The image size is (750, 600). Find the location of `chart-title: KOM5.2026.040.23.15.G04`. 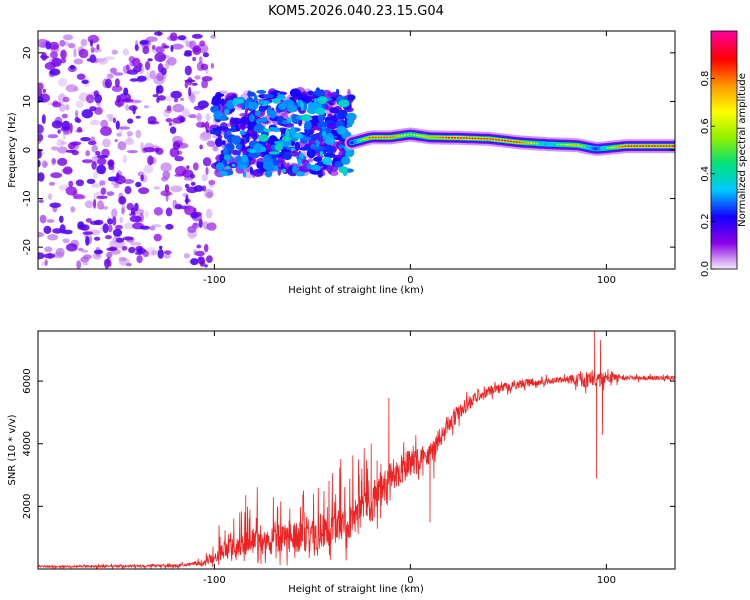

chart-title: KOM5.2026.040.23.15.G04 is located at coordinates (356, 11).